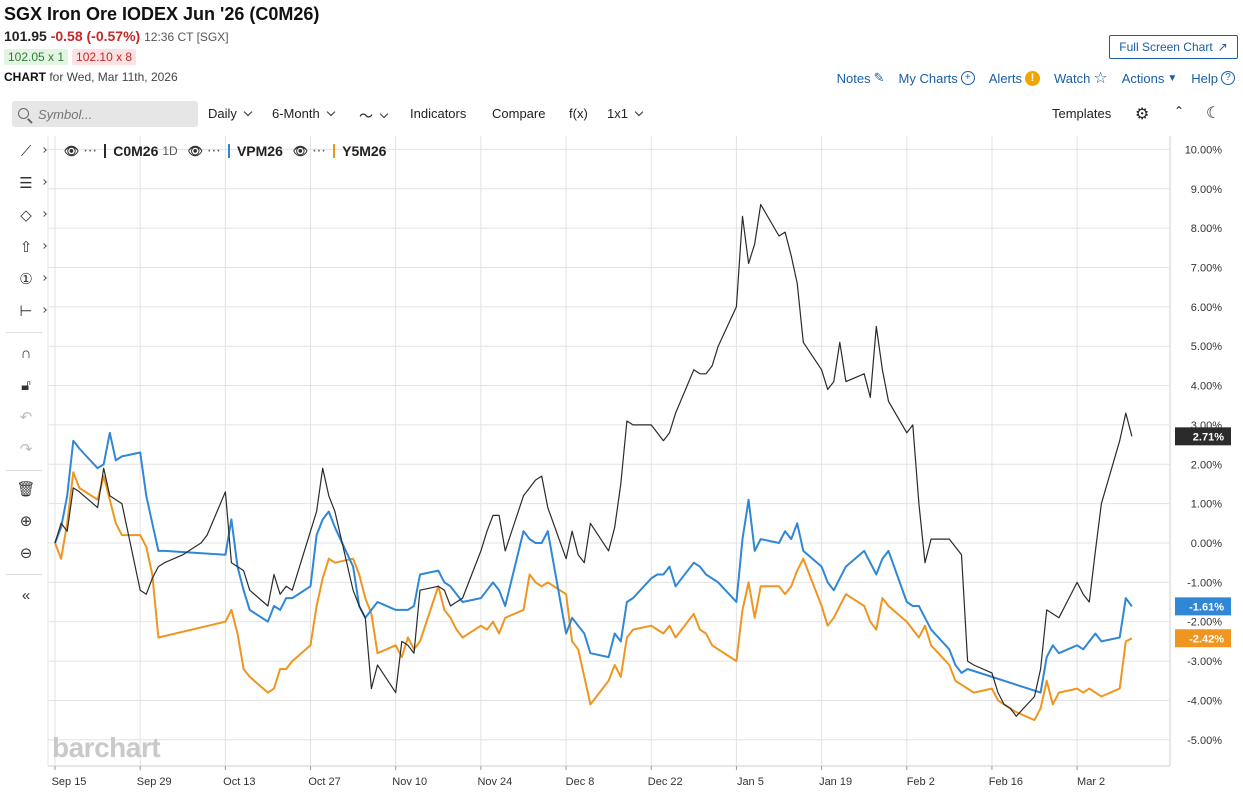  I want to click on collapse-sidebar-icon: «, so click(26, 595).